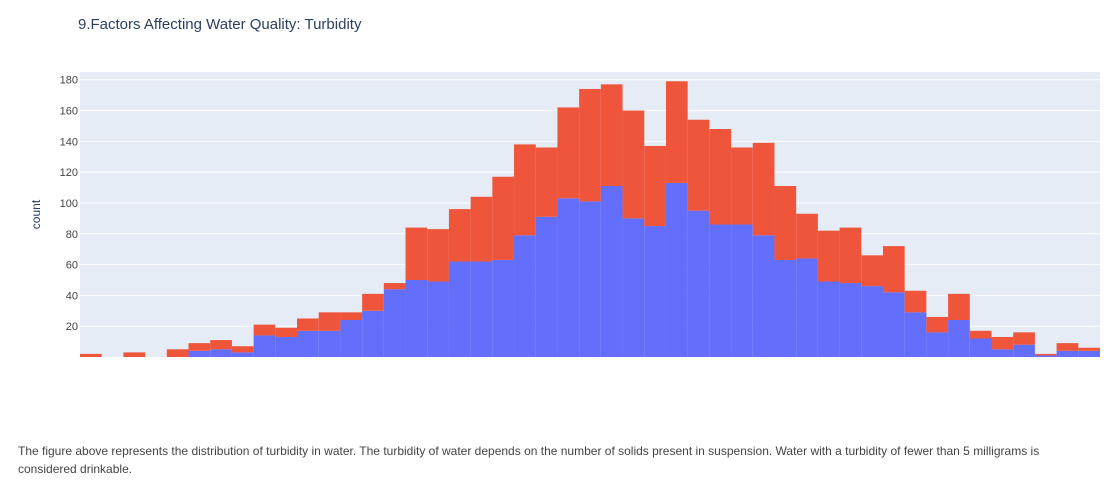 Image resolution: width=1116 pixels, height=482 pixels. What do you see at coordinates (72, 235) in the screenshot?
I see `y-tick-label: 80` at bounding box center [72, 235].